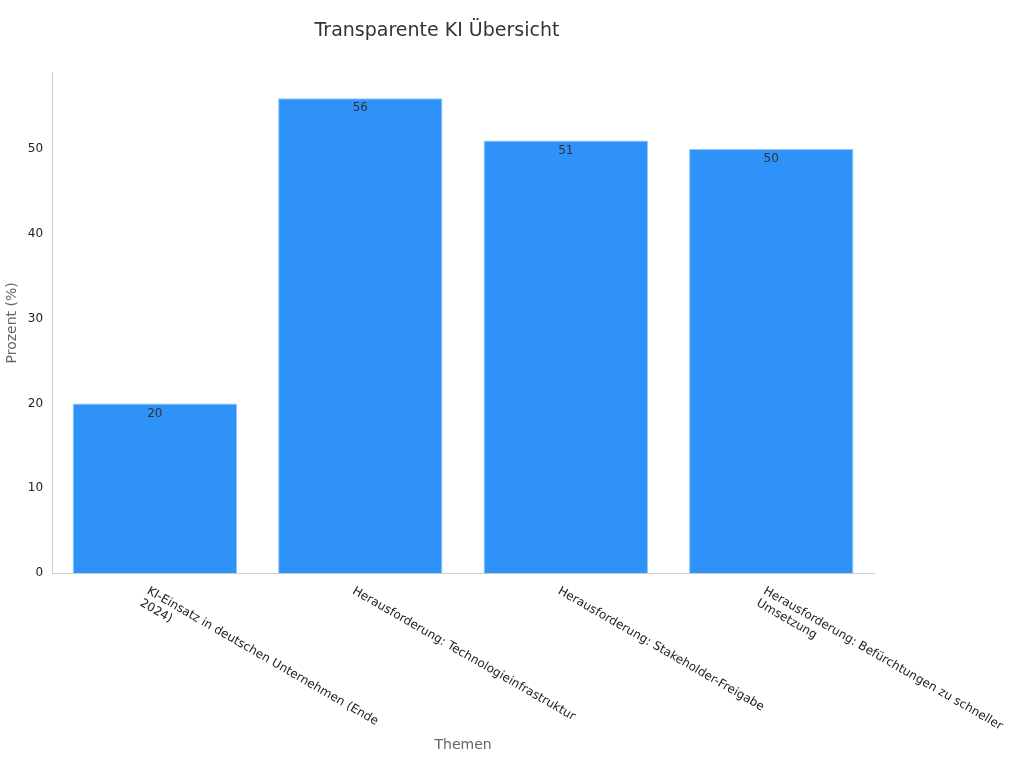 Image resolution: width=1024 pixels, height=768 pixels. I want to click on chart-title: Transparente KI Übersicht, so click(436, 29).